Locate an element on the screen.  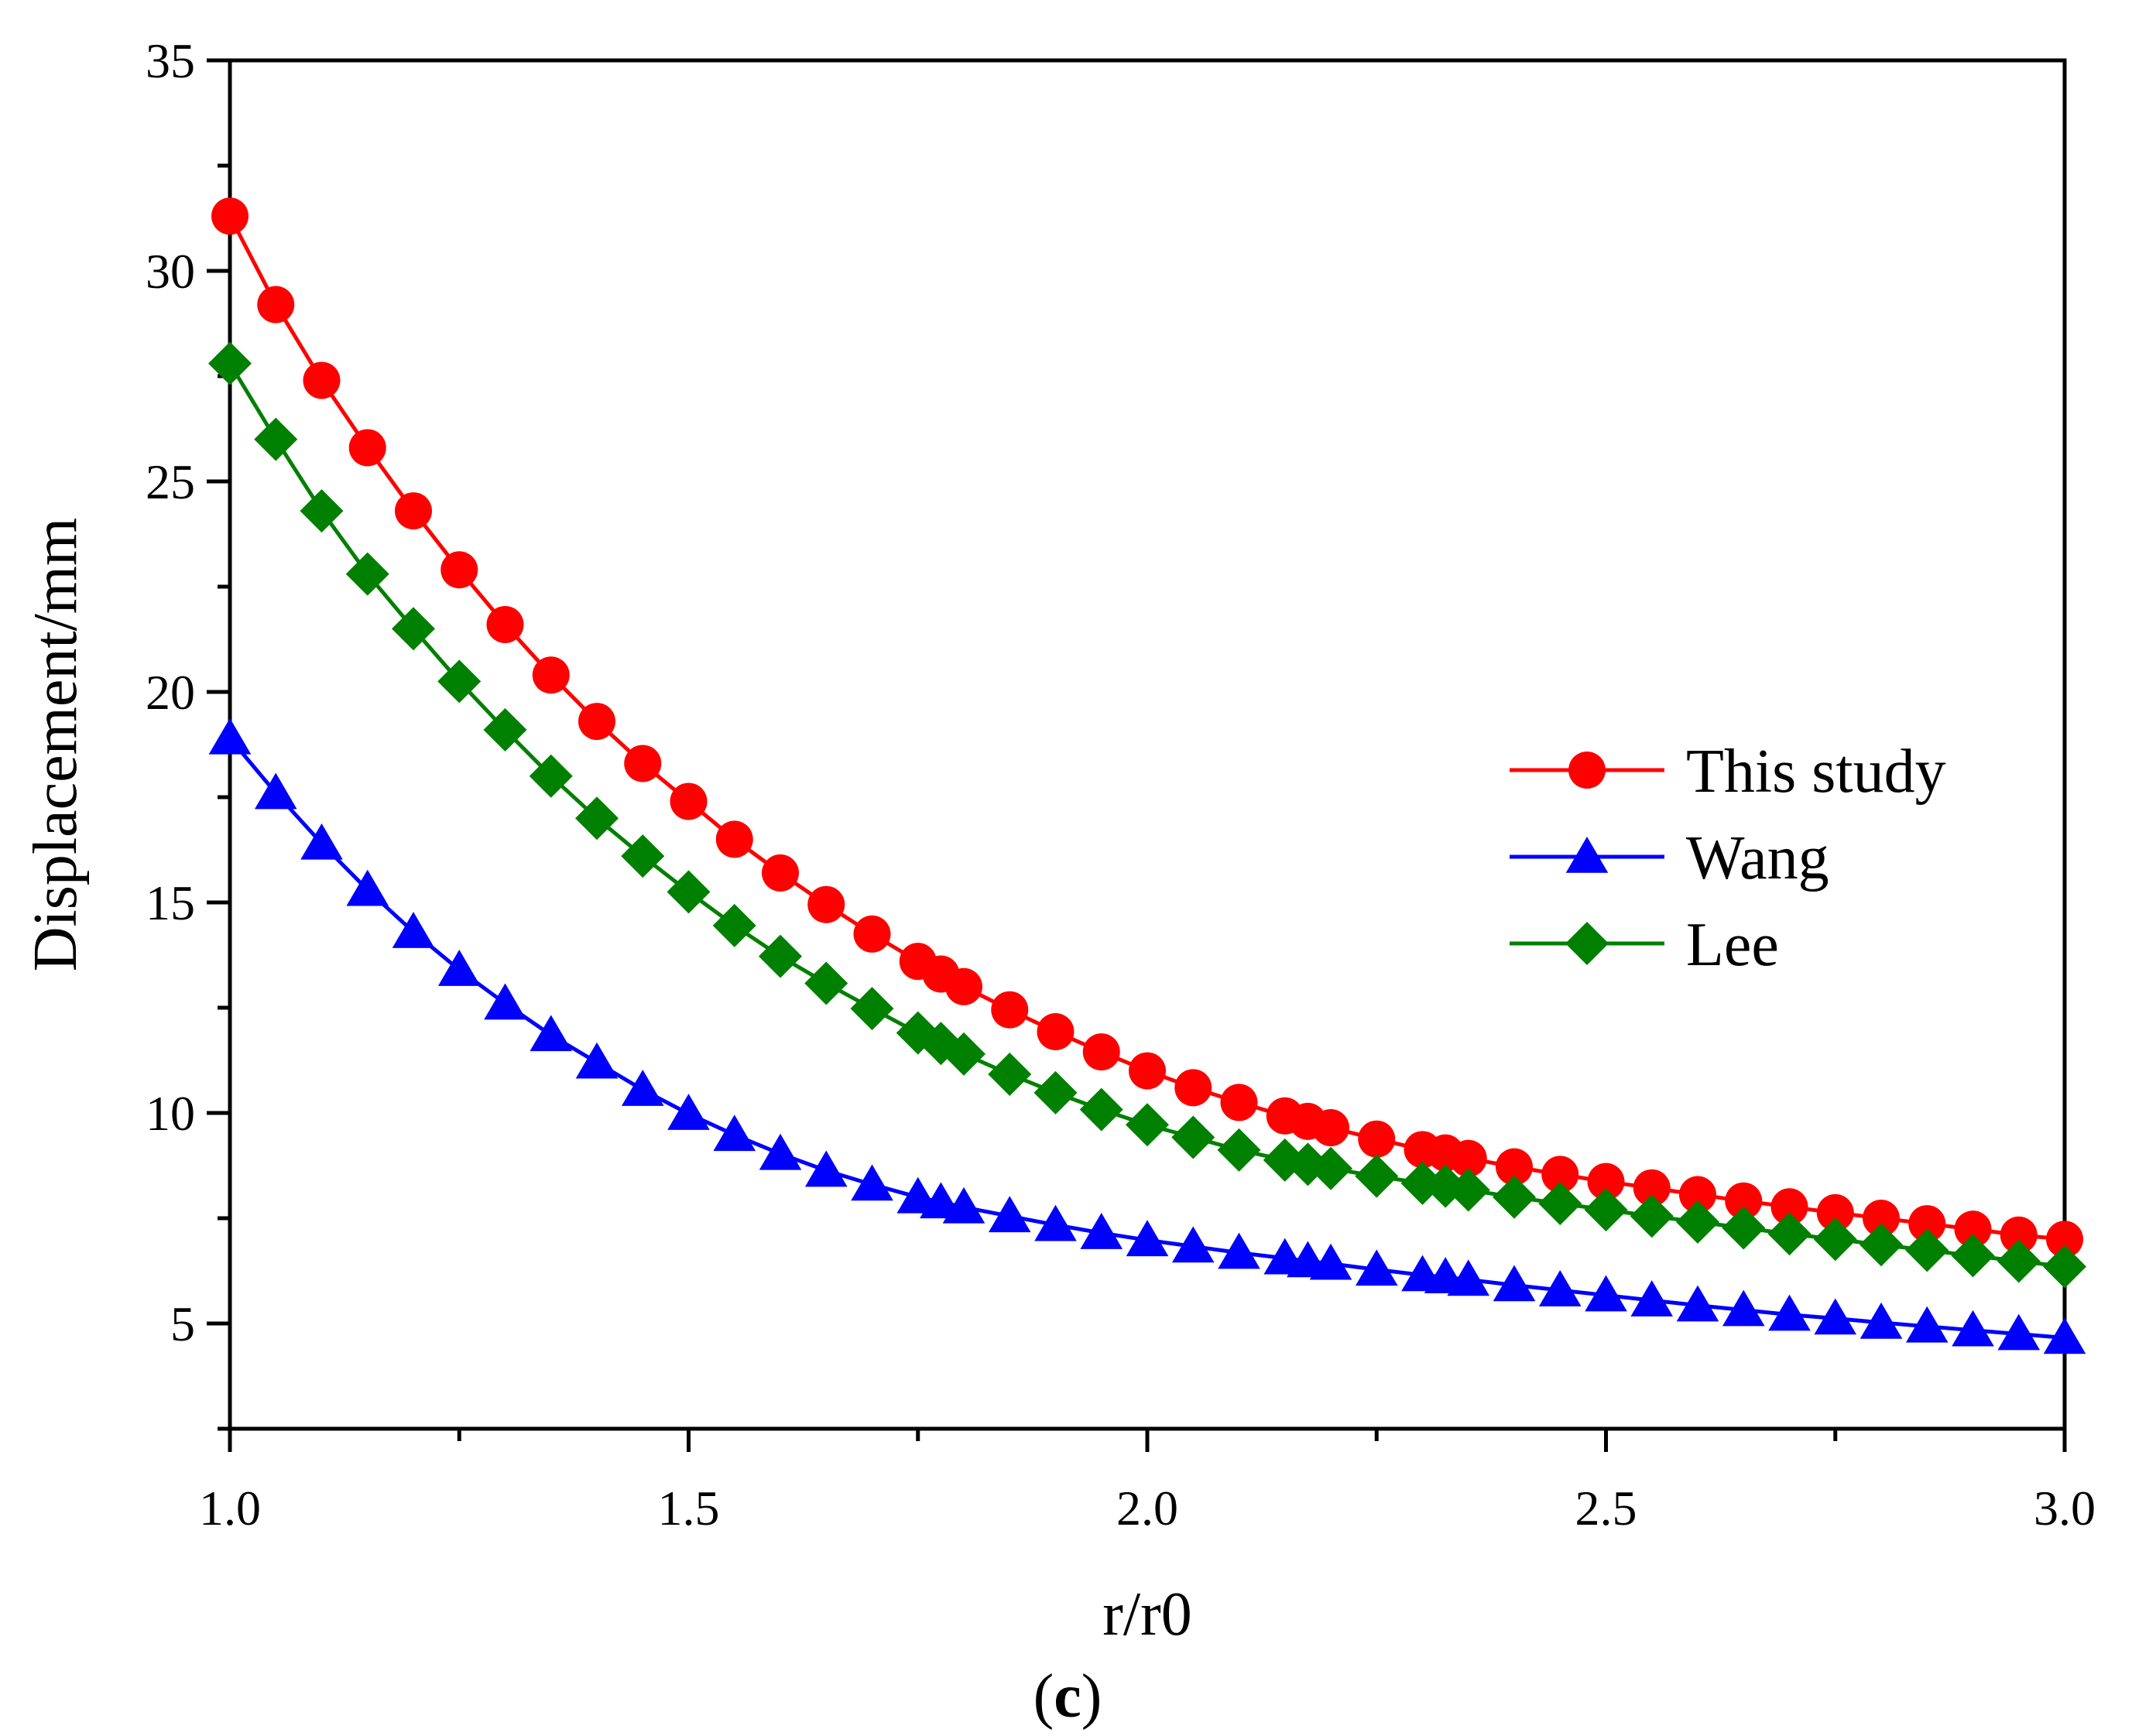
caption-close-paren: ) is located at coordinates (1091, 1696).